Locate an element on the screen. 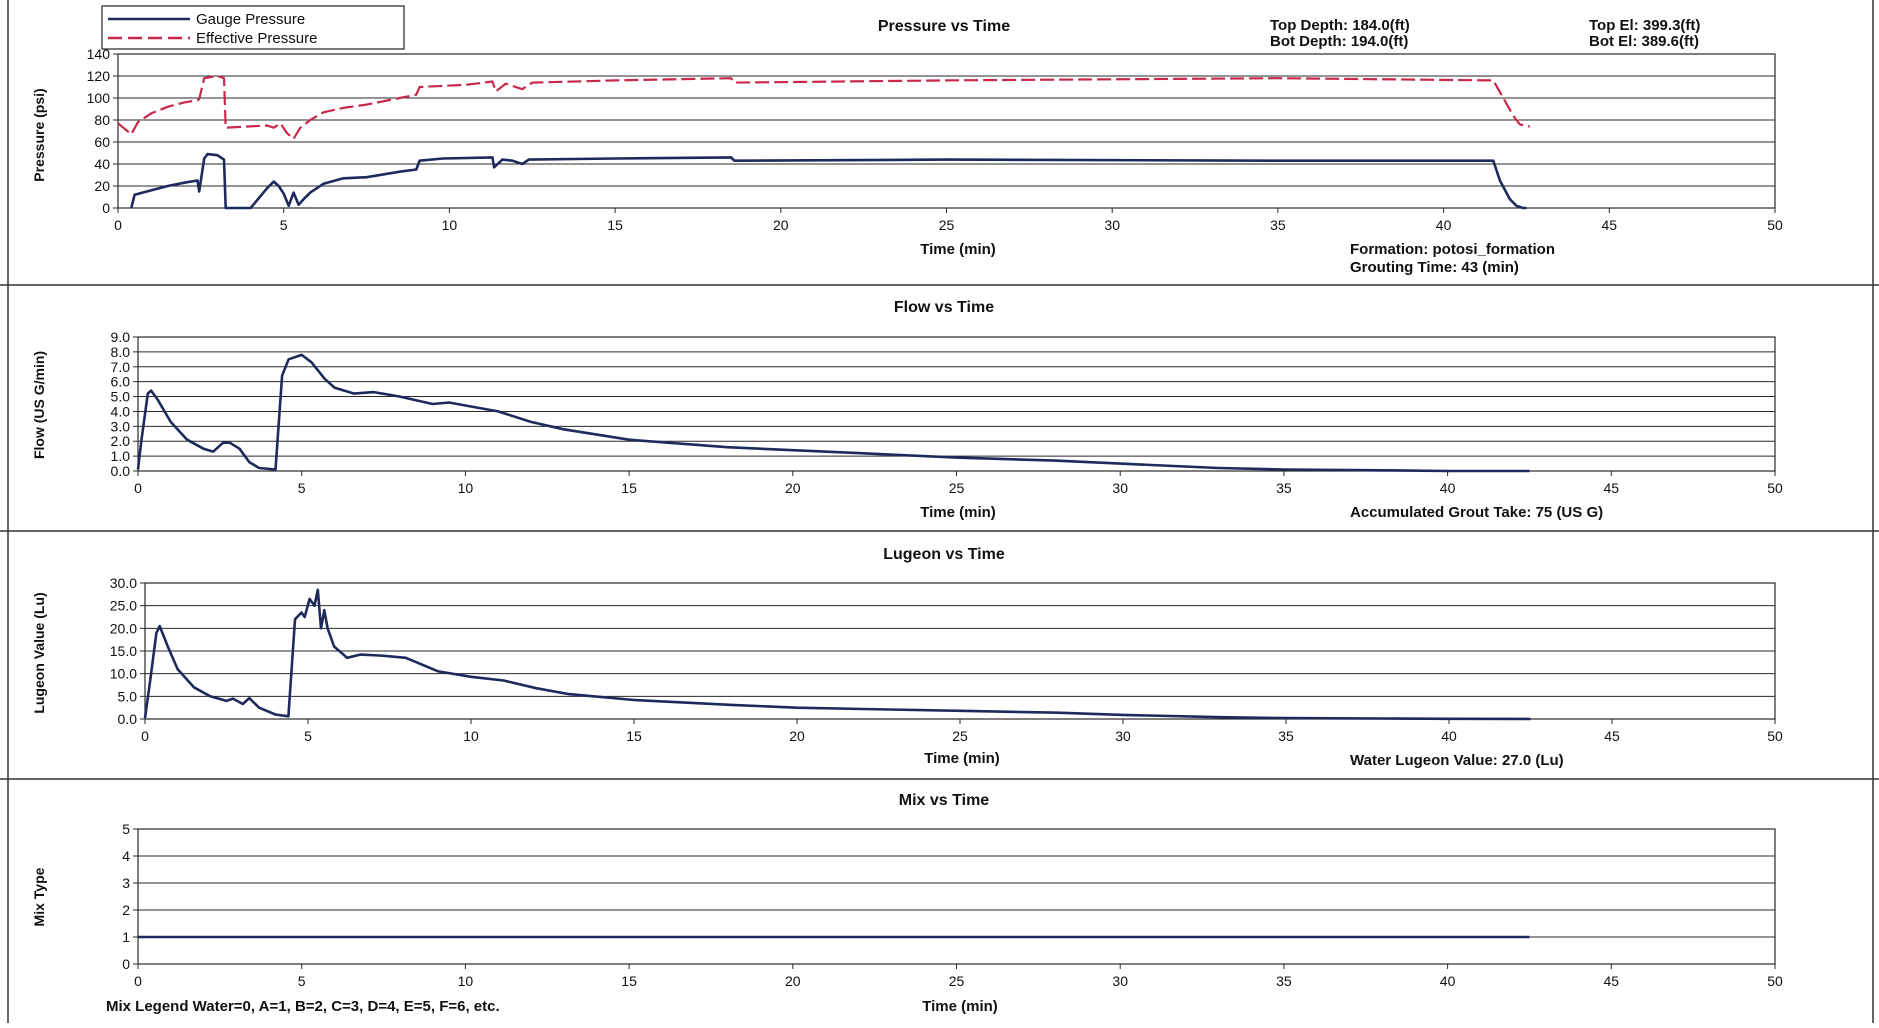  y-tick-label: 80 is located at coordinates (102, 120).